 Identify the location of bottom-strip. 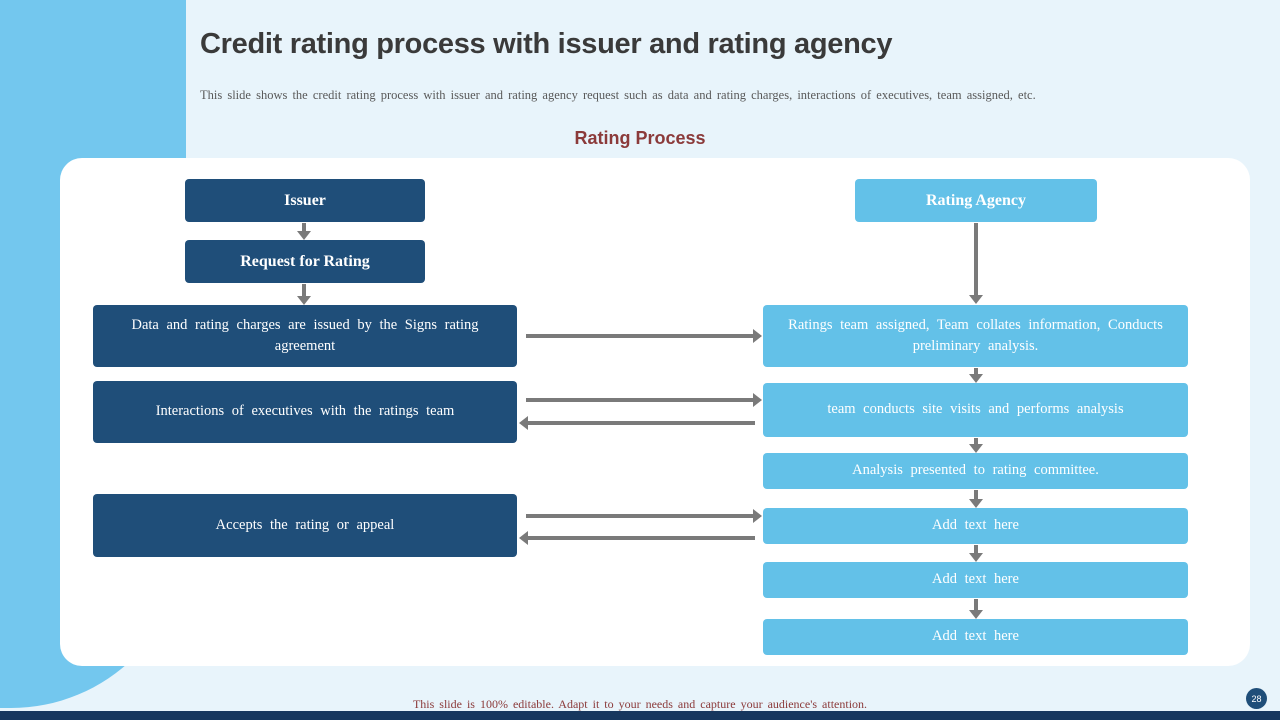
(640, 715).